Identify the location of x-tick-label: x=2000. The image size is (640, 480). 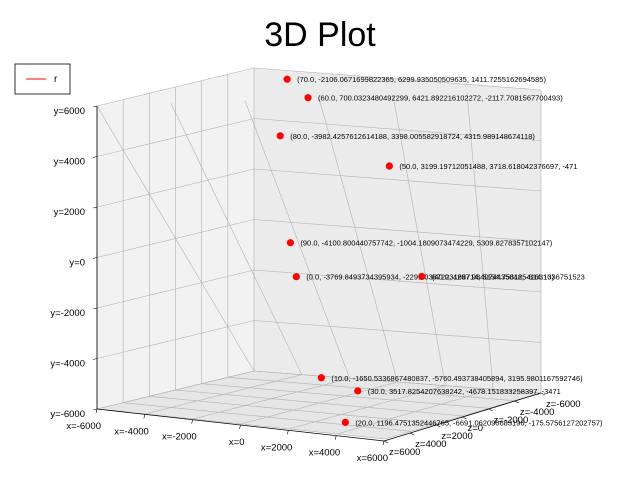
(276, 447).